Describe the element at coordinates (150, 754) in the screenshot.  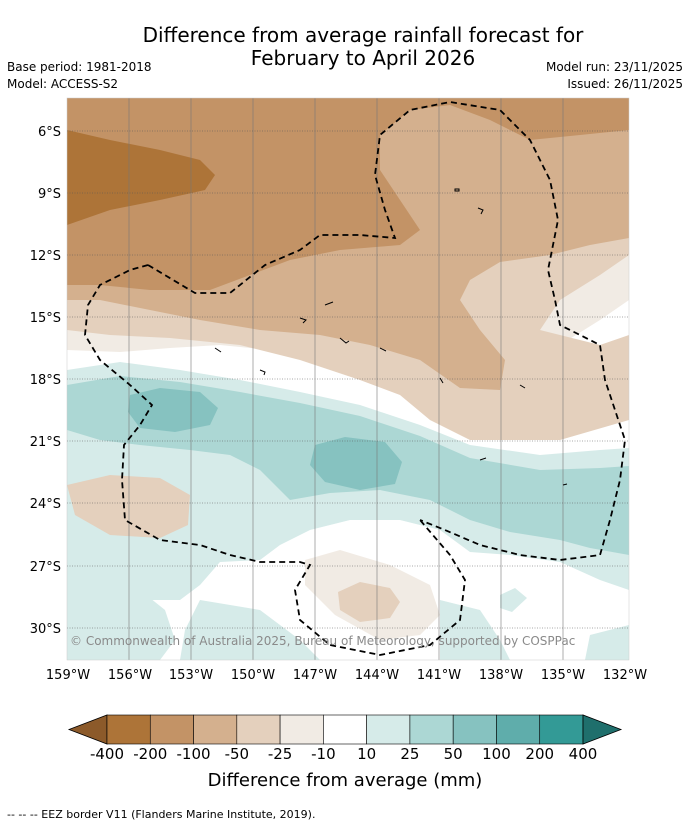
I see `colorbar-tick-label: -200` at that location.